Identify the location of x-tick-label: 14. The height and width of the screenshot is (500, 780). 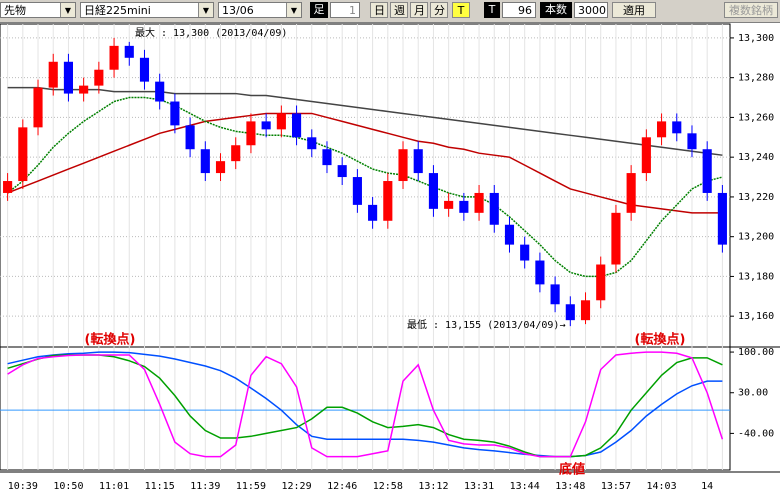
(707, 486).